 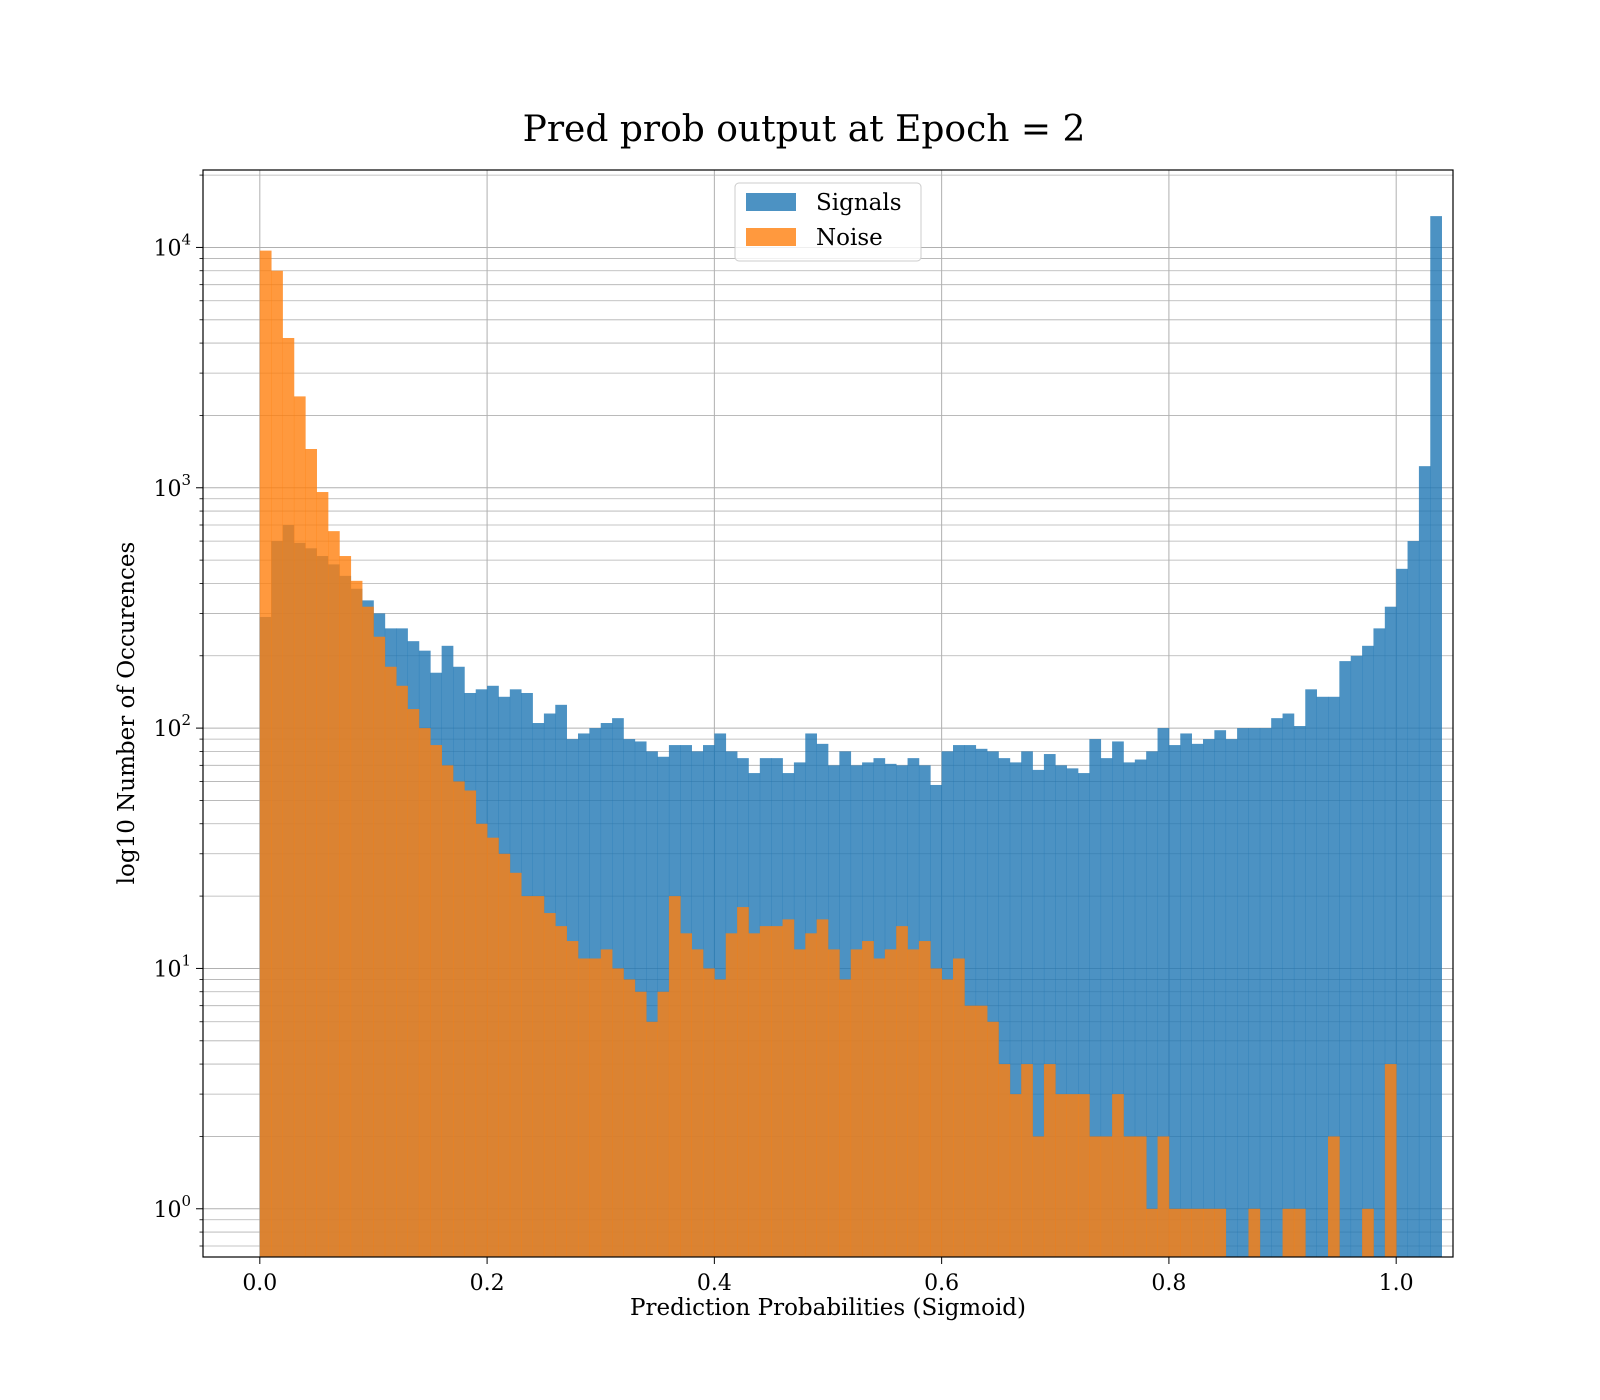 I want to click on legend-swatch-signals, so click(x=771, y=202).